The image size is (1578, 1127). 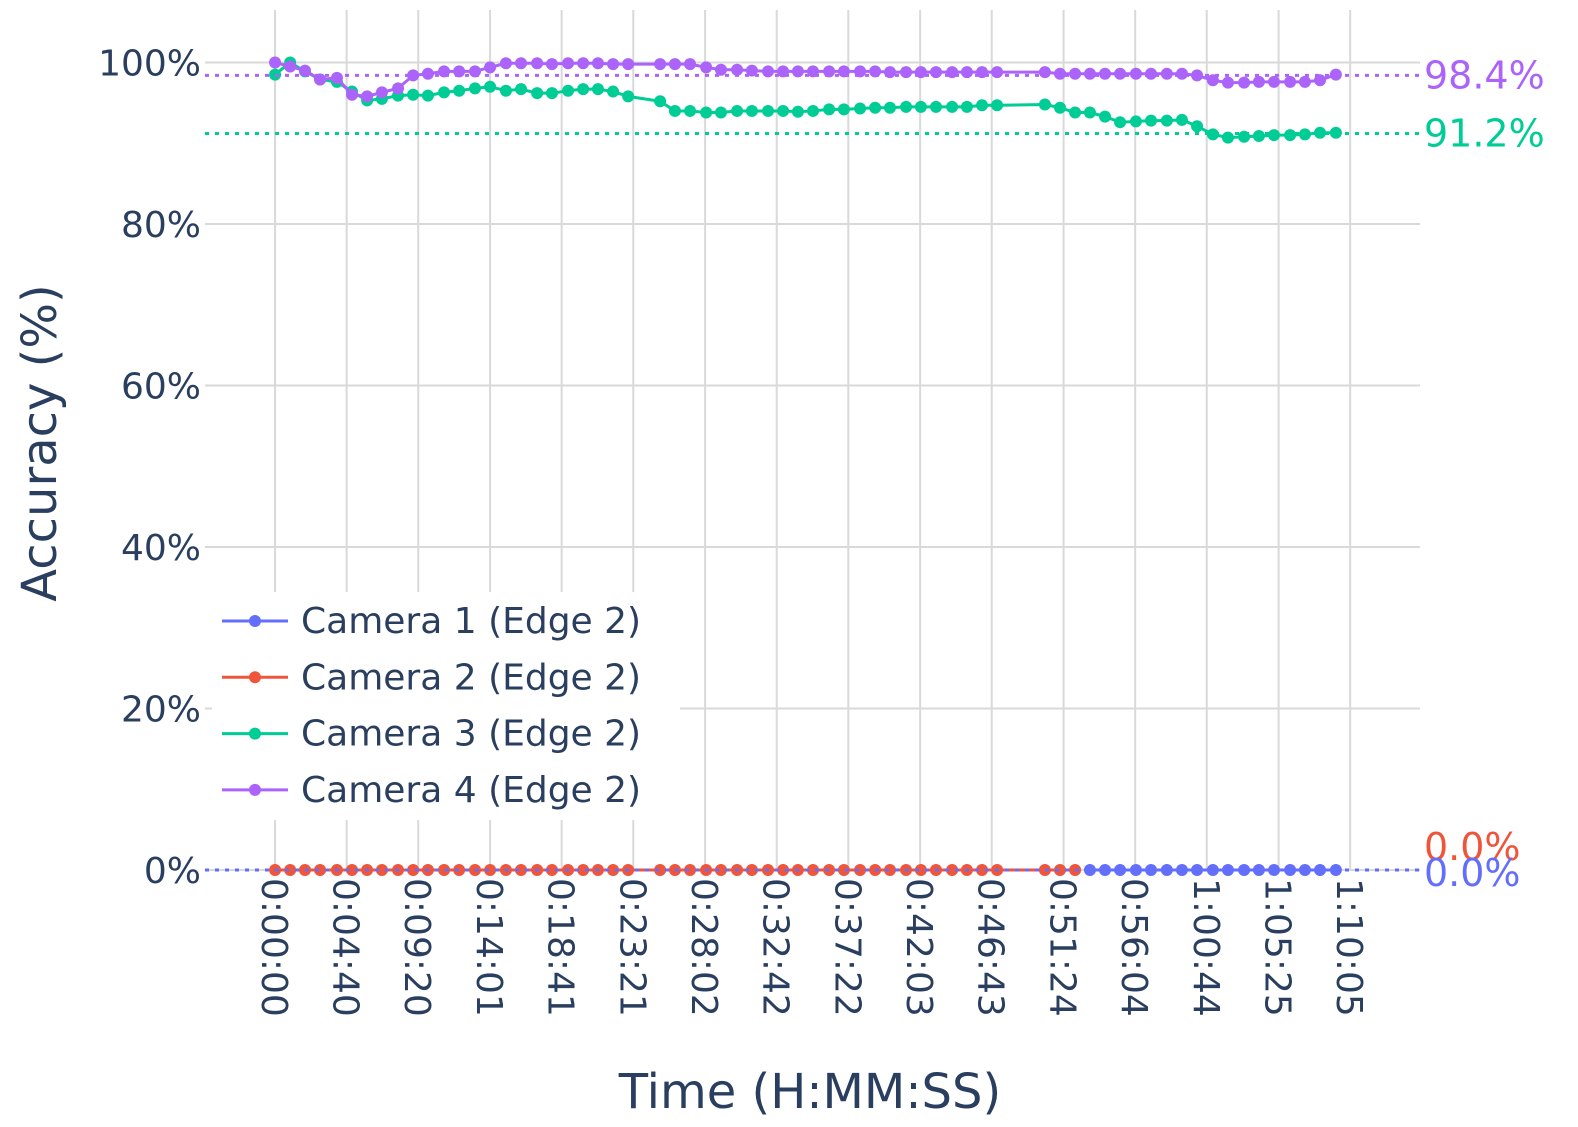 I want to click on y-axis-title: Accuracy (%), so click(x=40, y=442).